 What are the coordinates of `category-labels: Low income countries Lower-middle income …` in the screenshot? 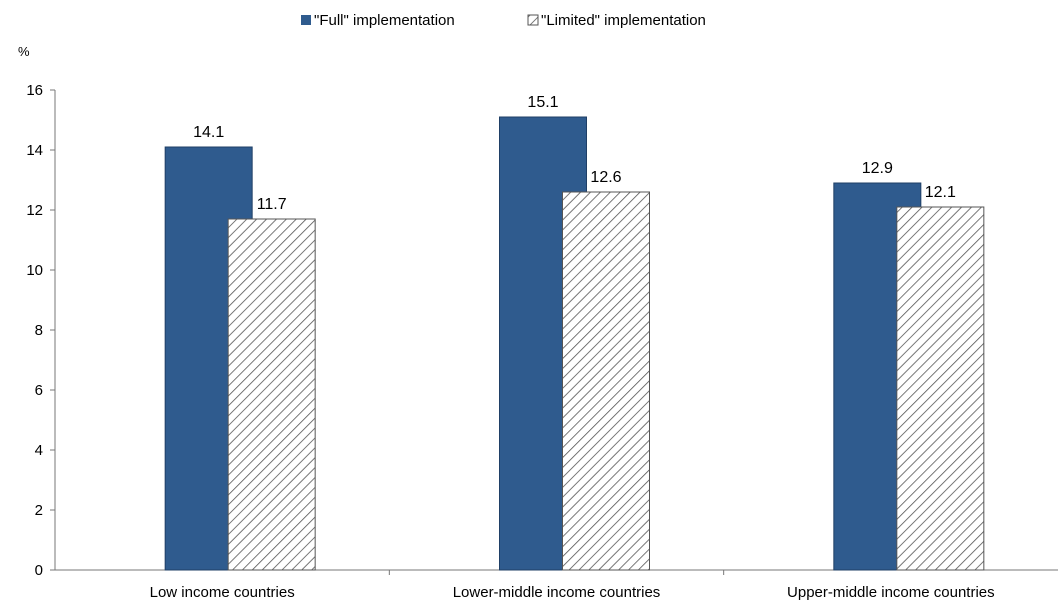 It's located at (572, 592).